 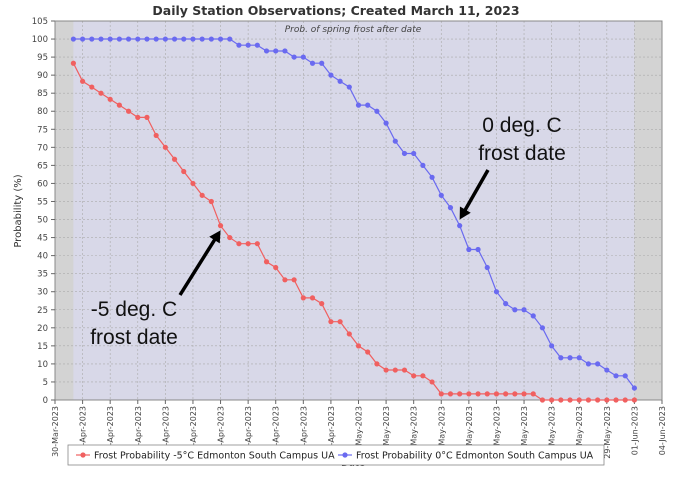 What do you see at coordinates (465, 213) in the screenshot?
I see `annotation-arrow-head` at bounding box center [465, 213].